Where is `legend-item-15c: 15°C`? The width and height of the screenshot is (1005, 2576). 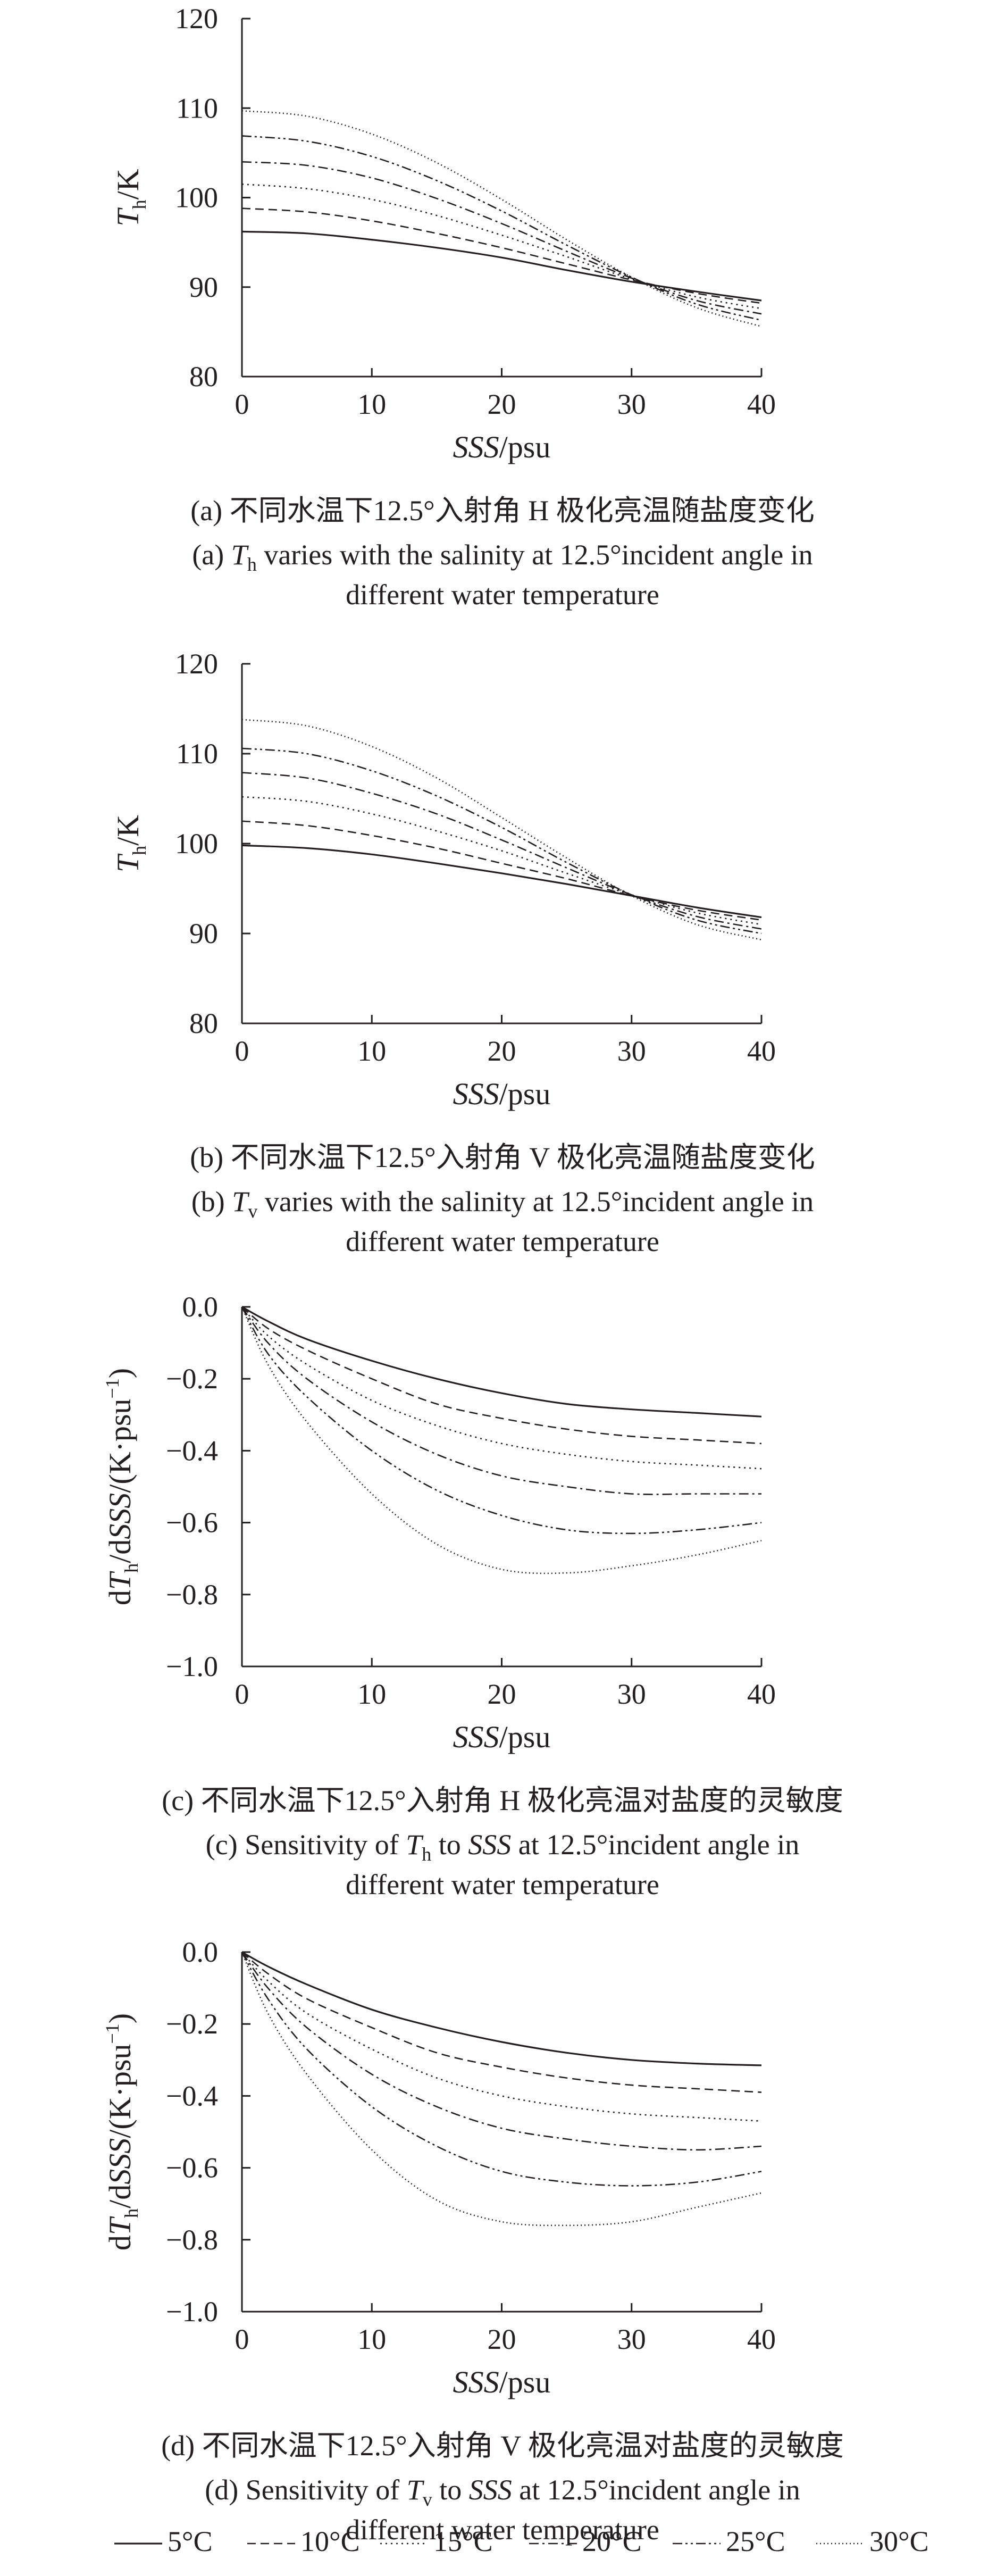
legend-item-15c: 15°C is located at coordinates (437, 2541).